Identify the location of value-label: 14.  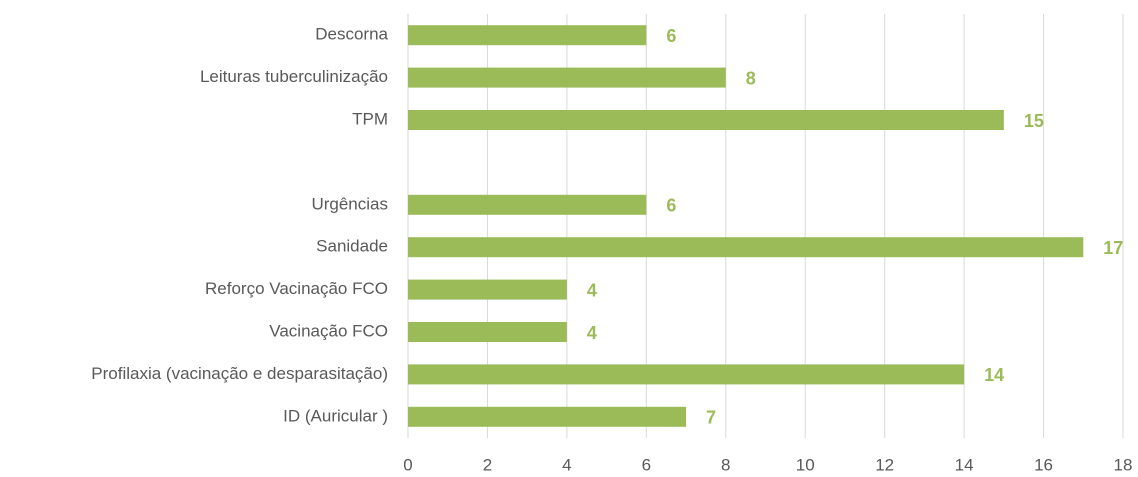
(994, 375).